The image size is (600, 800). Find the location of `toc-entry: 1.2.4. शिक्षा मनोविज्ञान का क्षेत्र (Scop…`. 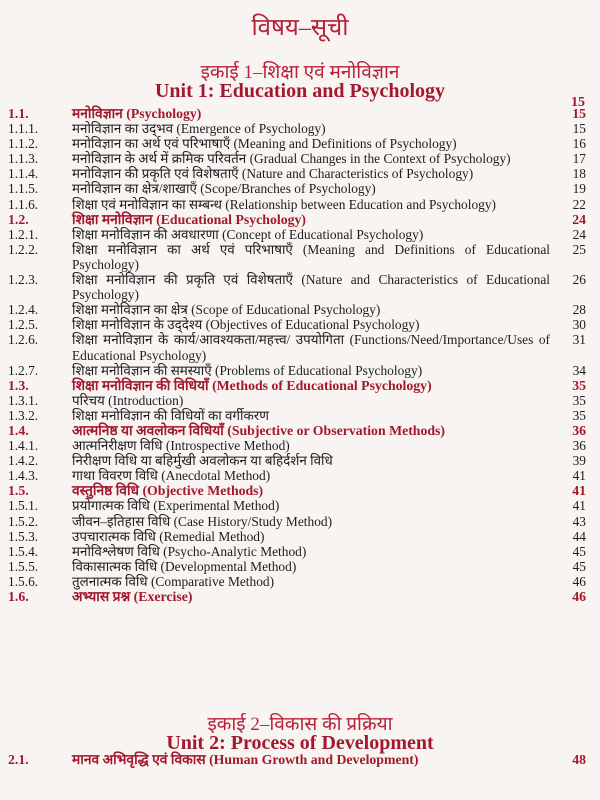

toc-entry: 1.2.4. शिक्षा मनोविज्ञान का क्षेत्र (Scop… is located at coordinates (296, 309).